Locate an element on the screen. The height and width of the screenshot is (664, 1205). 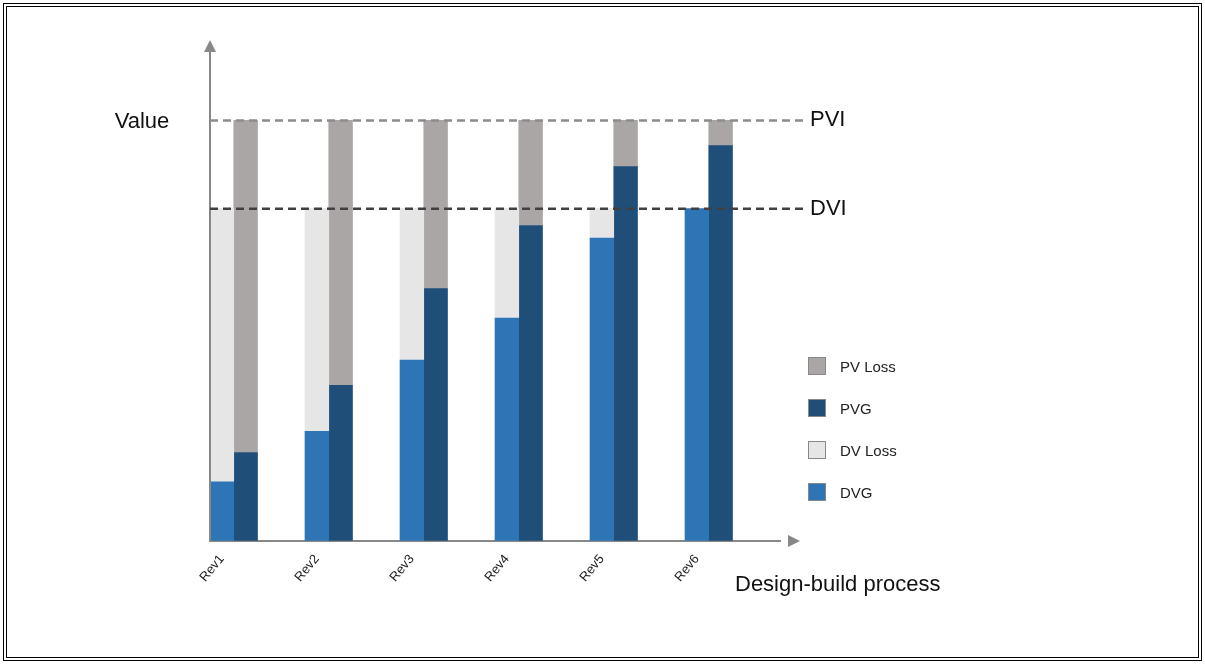
legend-label: PV Loss is located at coordinates (868, 366).